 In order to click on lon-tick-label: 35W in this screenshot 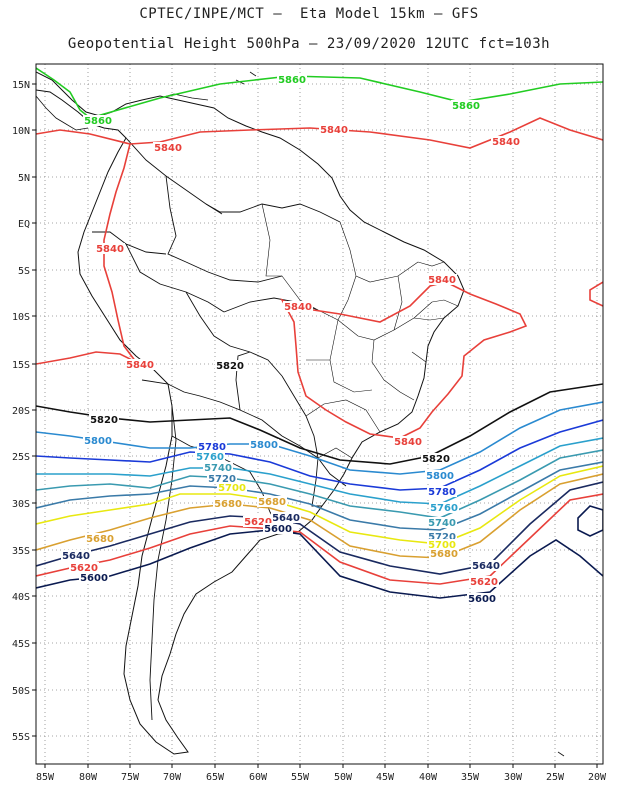, I will do `click(470, 777)`.